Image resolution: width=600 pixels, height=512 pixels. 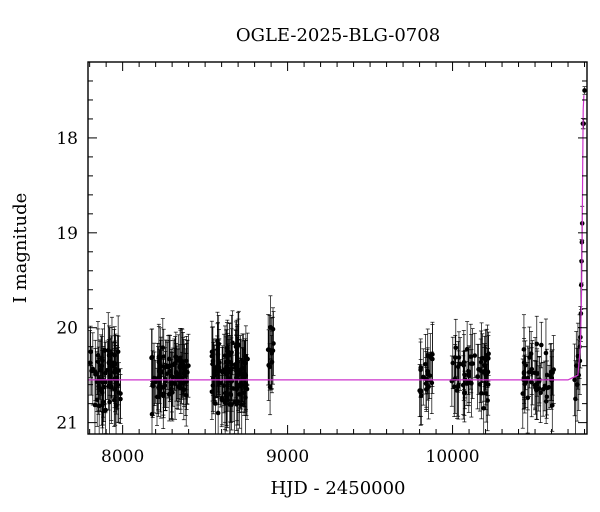 What do you see at coordinates (287, 457) in the screenshot?
I see `x-tick-label: 9000` at bounding box center [287, 457].